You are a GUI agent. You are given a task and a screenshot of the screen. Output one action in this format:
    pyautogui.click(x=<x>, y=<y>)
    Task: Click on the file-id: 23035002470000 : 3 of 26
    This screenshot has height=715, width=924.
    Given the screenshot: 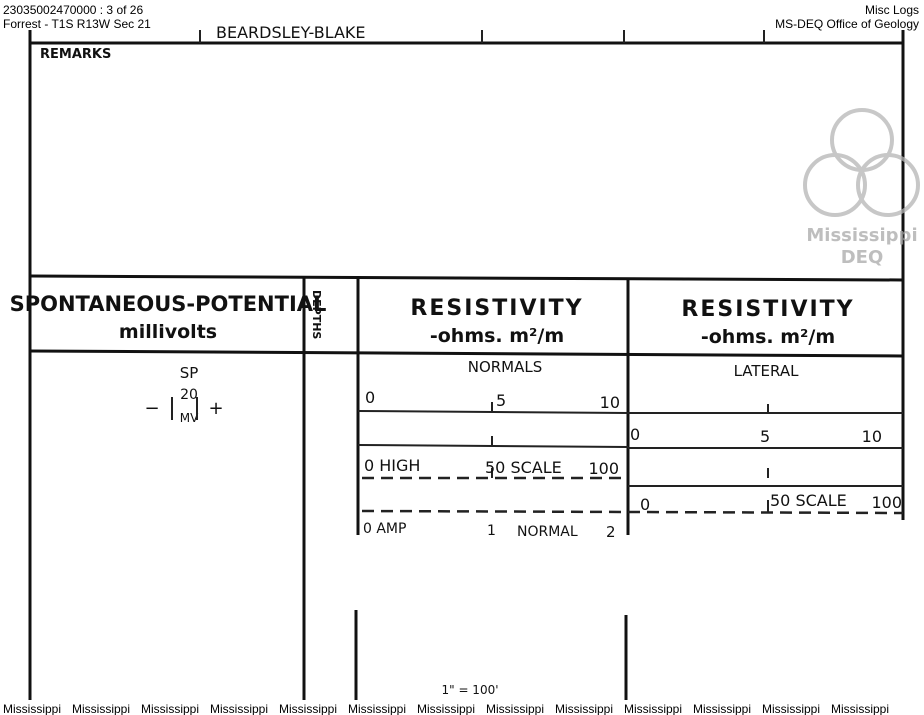 What is the action you would take?
    pyautogui.click(x=73, y=10)
    